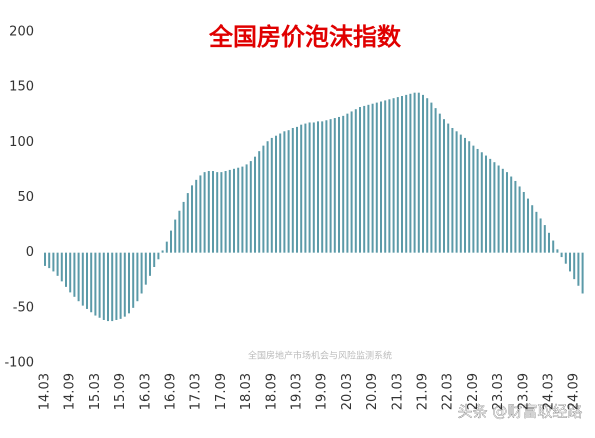  What do you see at coordinates (221, 391) in the screenshot?
I see `x-tick-label: 17.09` at bounding box center [221, 391].